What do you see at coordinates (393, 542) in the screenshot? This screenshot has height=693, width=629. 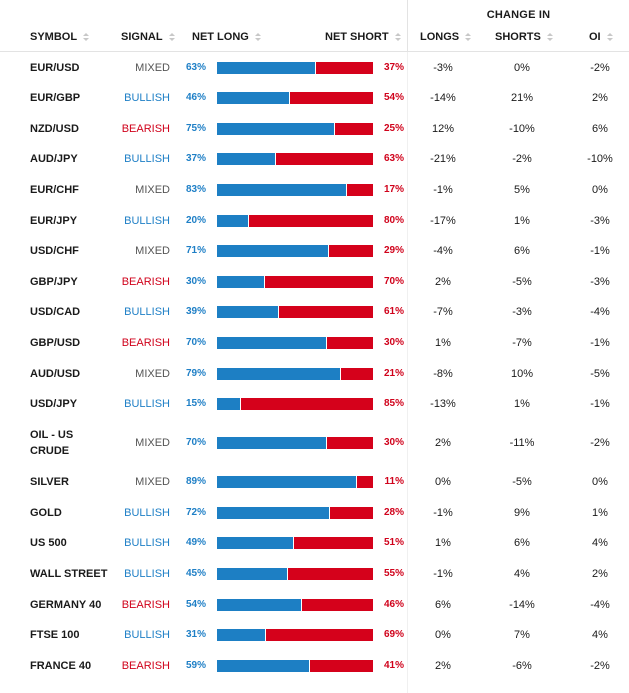 I see `net-short-value: 51%` at bounding box center [393, 542].